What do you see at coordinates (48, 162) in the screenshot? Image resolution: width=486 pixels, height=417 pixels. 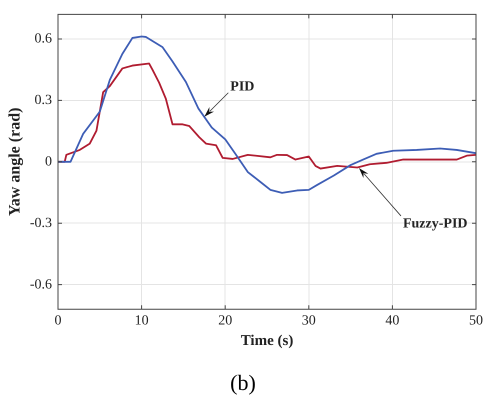 I see `y-tick-label: 0` at bounding box center [48, 162].